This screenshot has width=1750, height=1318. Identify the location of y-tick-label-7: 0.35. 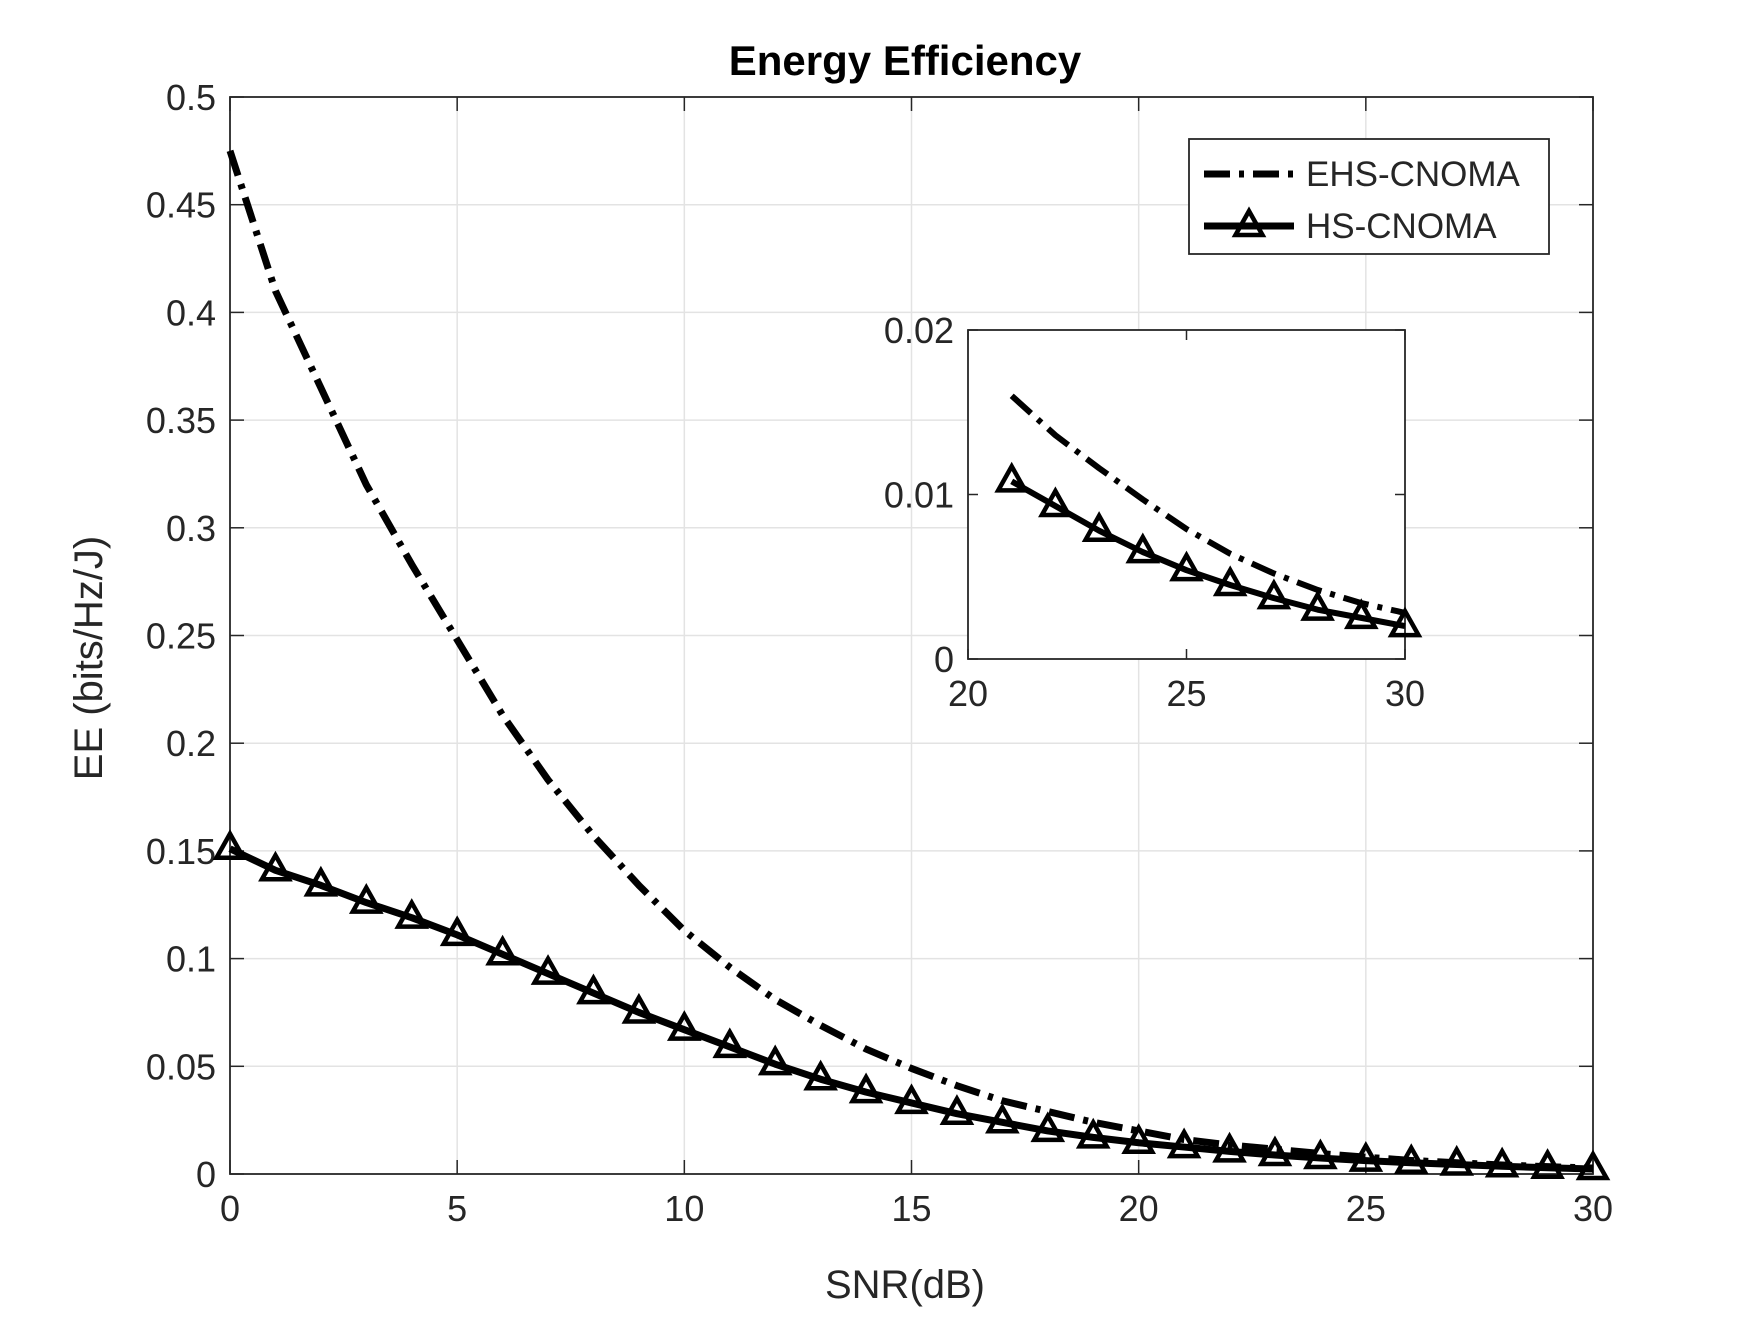
(181, 420).